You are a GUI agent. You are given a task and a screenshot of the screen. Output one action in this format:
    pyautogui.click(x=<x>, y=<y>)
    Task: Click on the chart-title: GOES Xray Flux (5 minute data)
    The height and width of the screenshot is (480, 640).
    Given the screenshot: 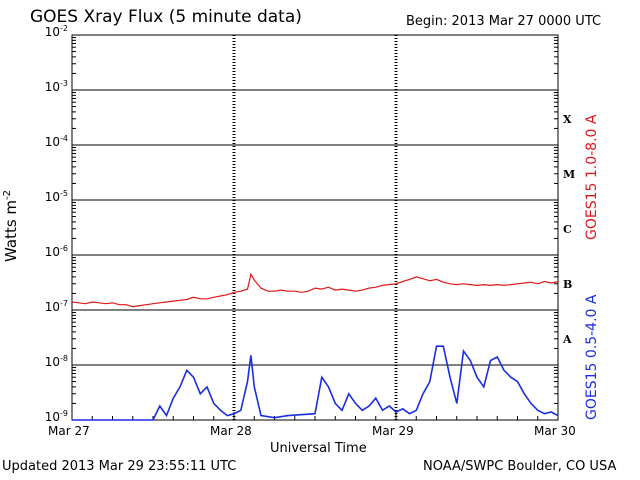 What is the action you would take?
    pyautogui.click(x=166, y=17)
    